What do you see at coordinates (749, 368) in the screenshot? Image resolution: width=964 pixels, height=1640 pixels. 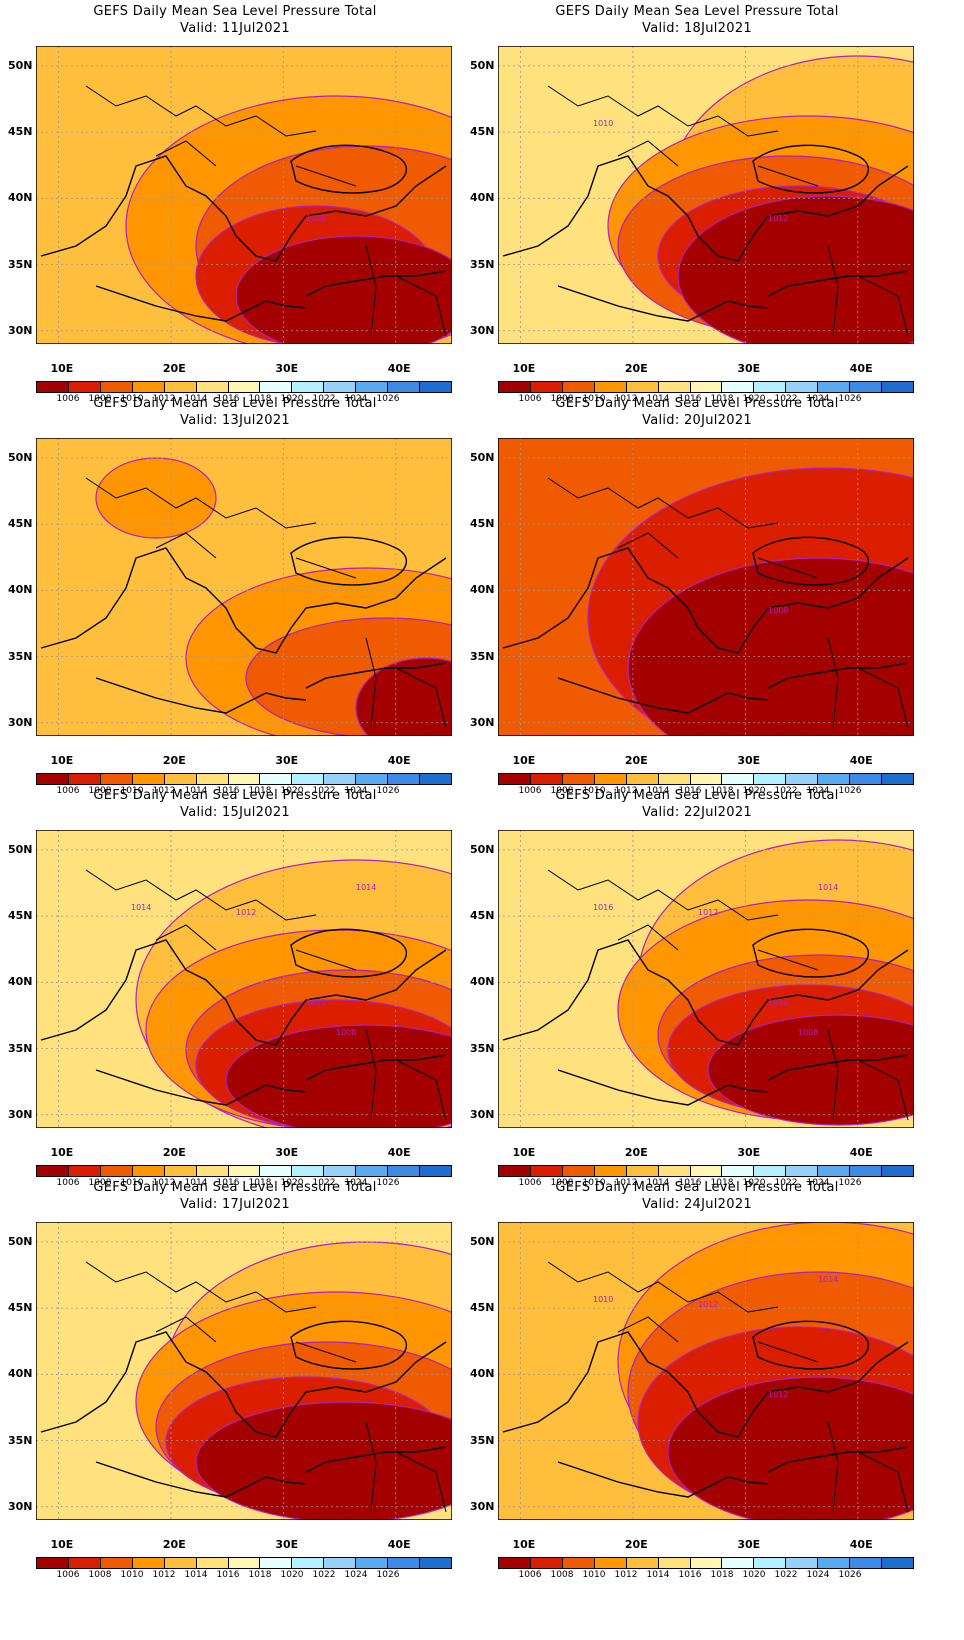 I see `longitude-label: 30E` at bounding box center [749, 368].